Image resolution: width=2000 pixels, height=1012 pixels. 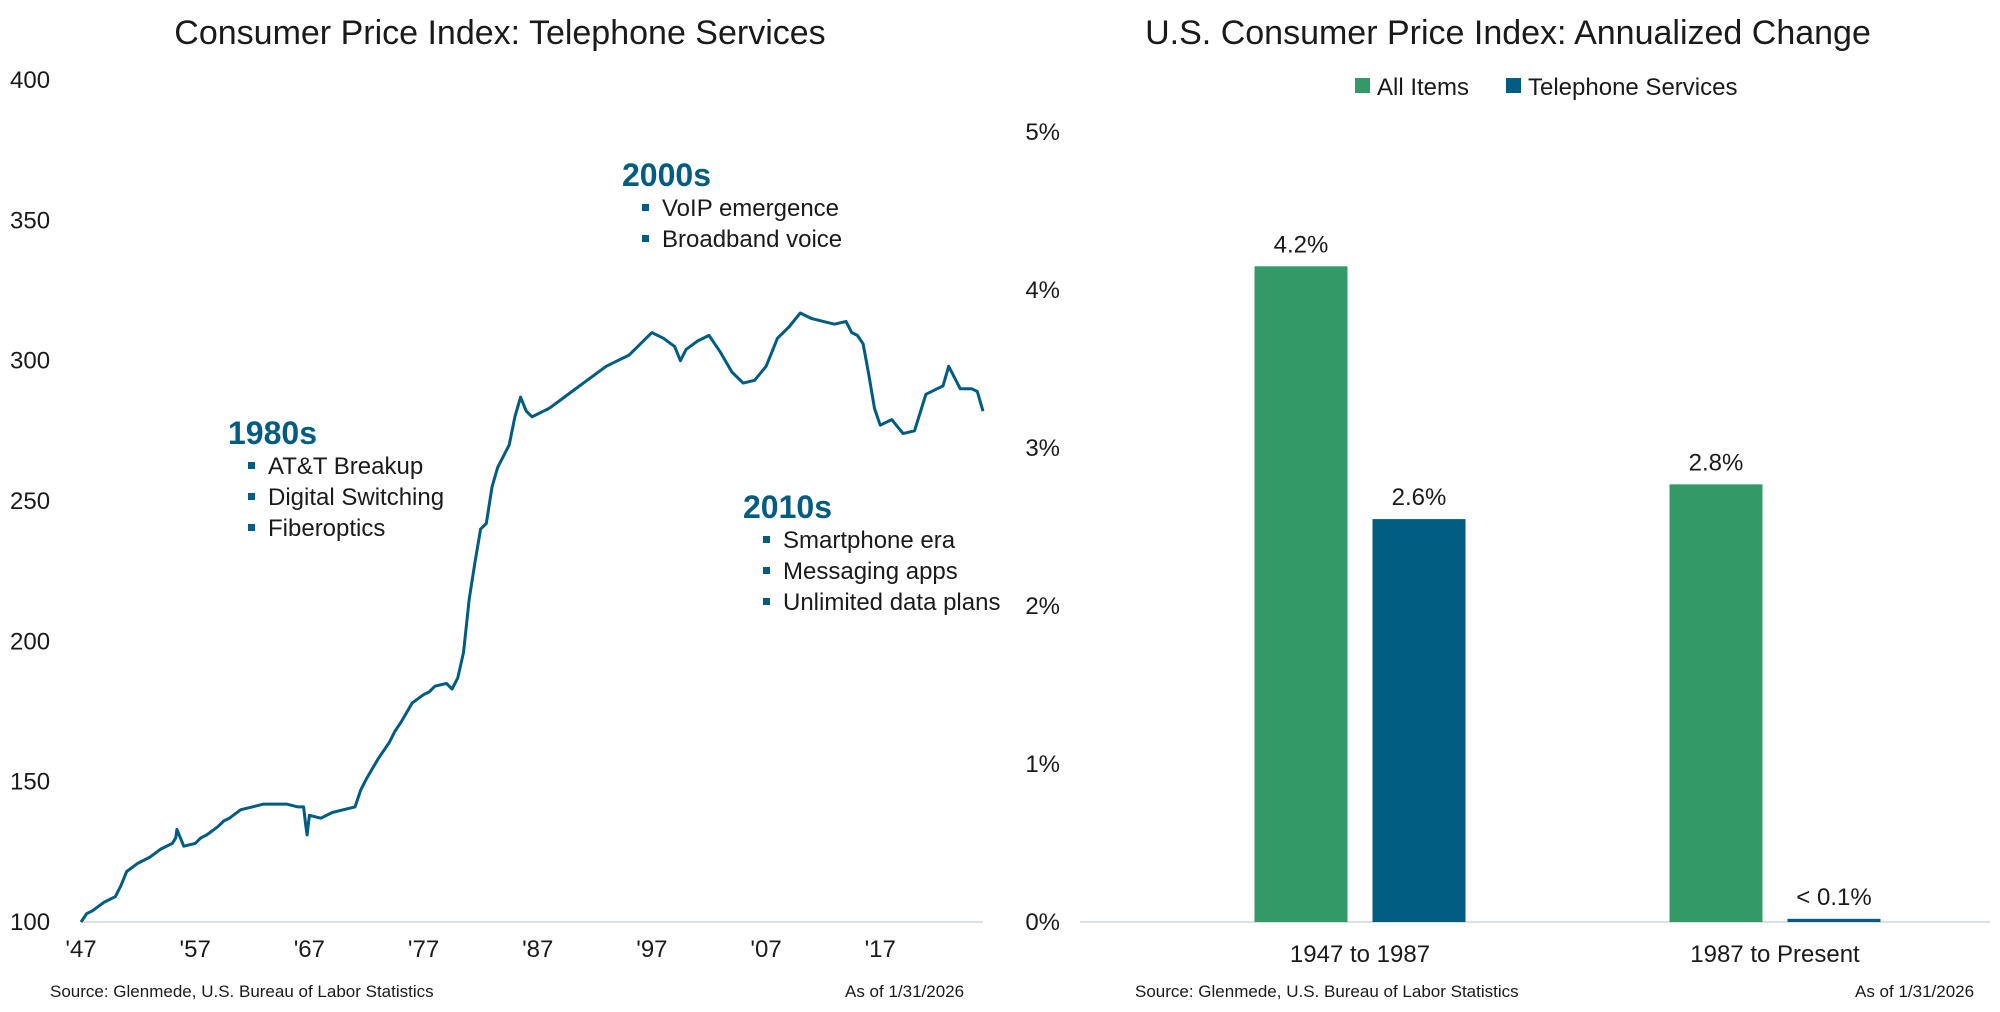 What do you see at coordinates (869, 540) in the screenshot?
I see `annotation-item: Smartphone era` at bounding box center [869, 540].